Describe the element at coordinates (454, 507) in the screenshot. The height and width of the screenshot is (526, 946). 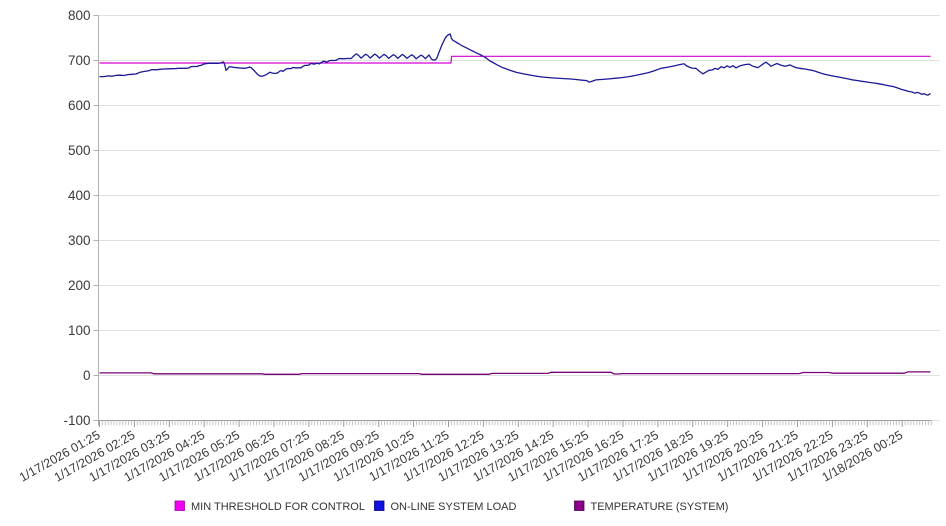
I see `svg-text: ON-LINE SYSTEM LOAD` at that location.